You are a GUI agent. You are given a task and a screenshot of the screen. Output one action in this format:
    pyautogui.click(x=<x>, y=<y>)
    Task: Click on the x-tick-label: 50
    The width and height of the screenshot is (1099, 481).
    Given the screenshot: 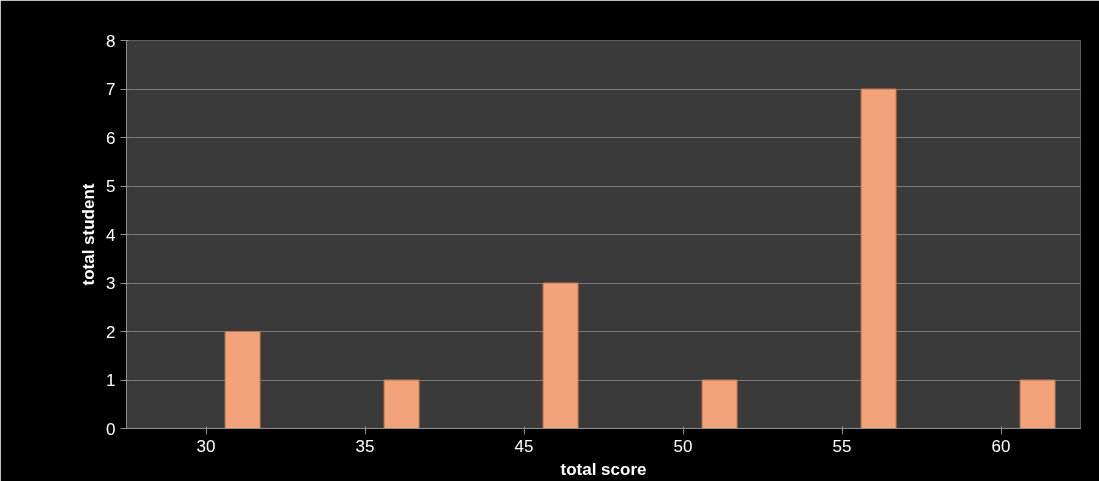 What is the action you would take?
    pyautogui.click(x=683, y=446)
    